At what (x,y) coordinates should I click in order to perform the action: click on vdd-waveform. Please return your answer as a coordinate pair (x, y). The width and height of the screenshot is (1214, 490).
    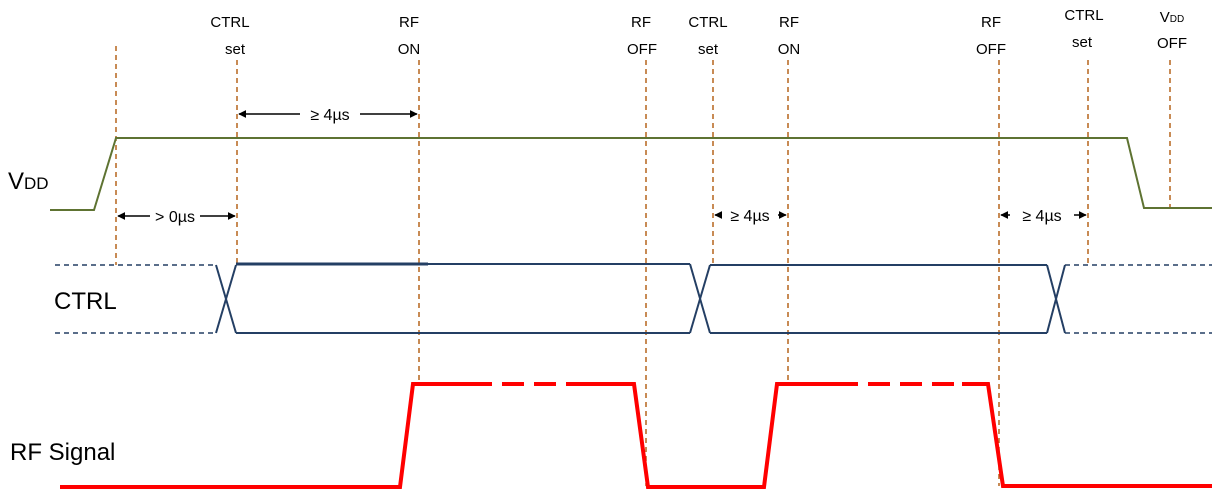
    Looking at the image, I should click on (631, 174).